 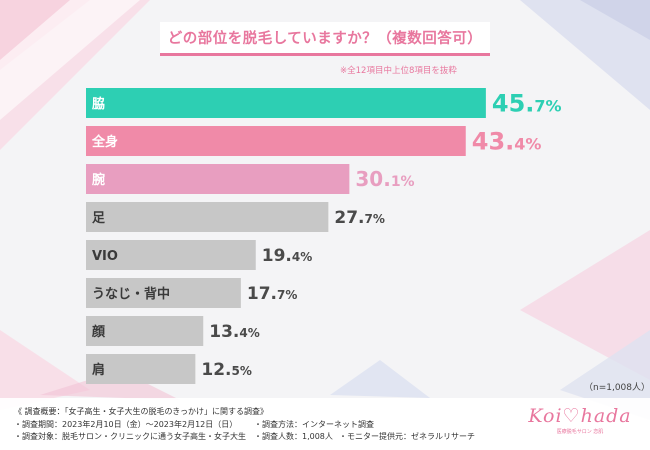 What do you see at coordinates (98, 370) in the screenshot?
I see `category-label-7: 肩` at bounding box center [98, 370].